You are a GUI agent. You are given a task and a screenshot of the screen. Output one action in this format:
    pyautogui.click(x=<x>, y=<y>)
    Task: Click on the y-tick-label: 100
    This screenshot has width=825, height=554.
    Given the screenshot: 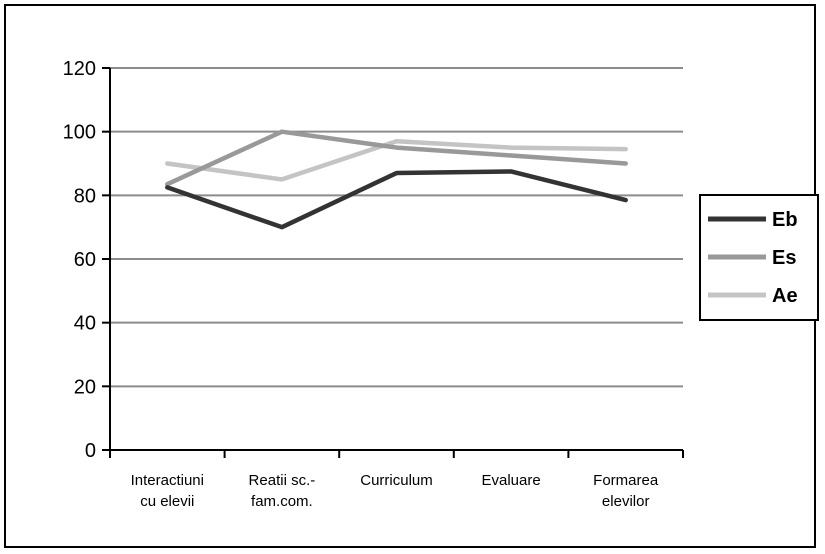 What is the action you would take?
    pyautogui.click(x=79, y=133)
    